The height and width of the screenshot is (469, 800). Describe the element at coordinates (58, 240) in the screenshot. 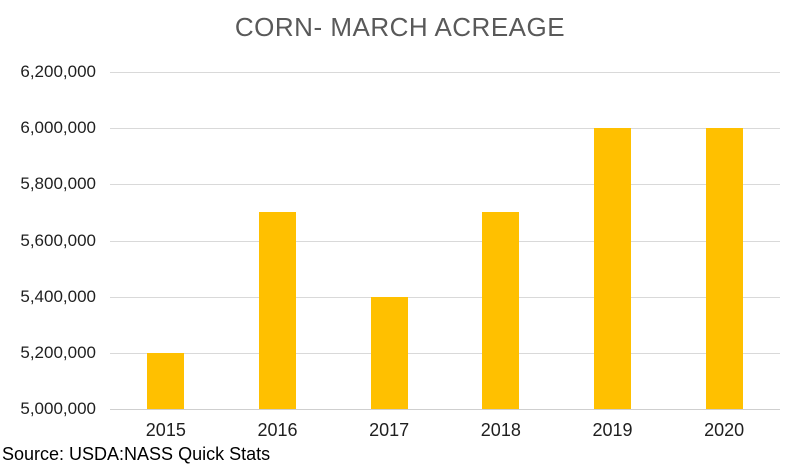

I see `y-tick-label: 5,600,000` at that location.